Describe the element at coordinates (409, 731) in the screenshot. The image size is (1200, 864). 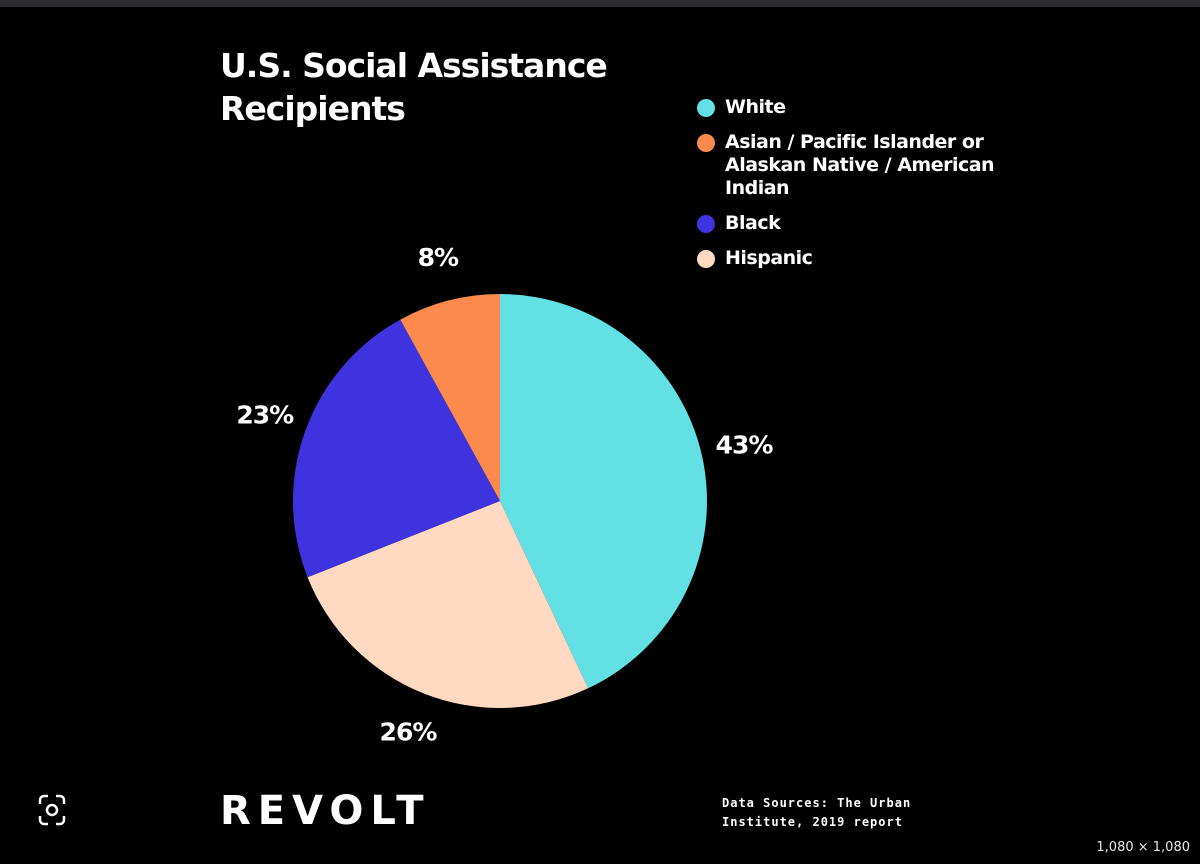
I see `data-label: 26%` at that location.